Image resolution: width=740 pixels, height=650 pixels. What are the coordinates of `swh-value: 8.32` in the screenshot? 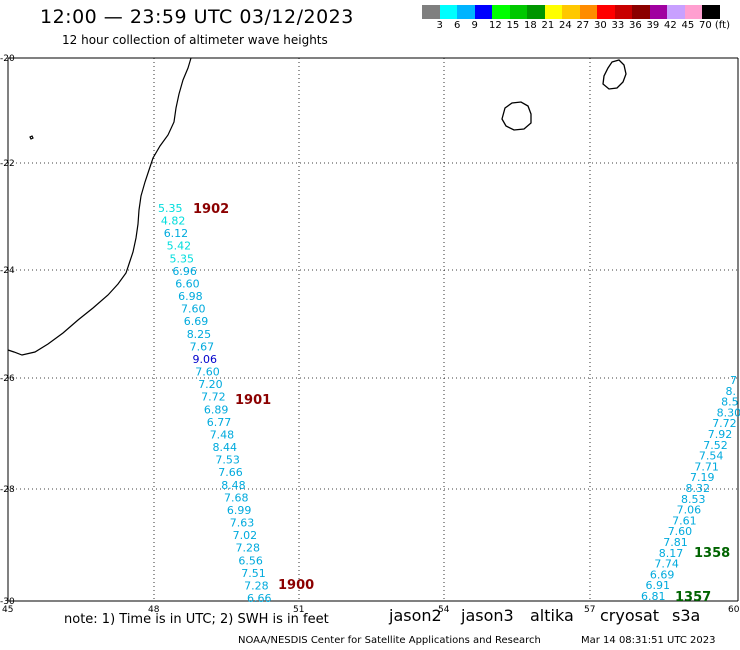 It's located at (698, 488).